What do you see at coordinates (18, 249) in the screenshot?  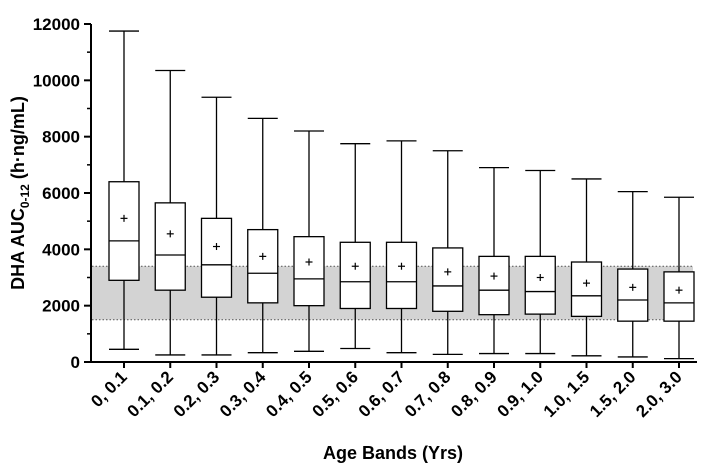 I see `y-axis-title-main: DHA AUC` at bounding box center [18, 249].